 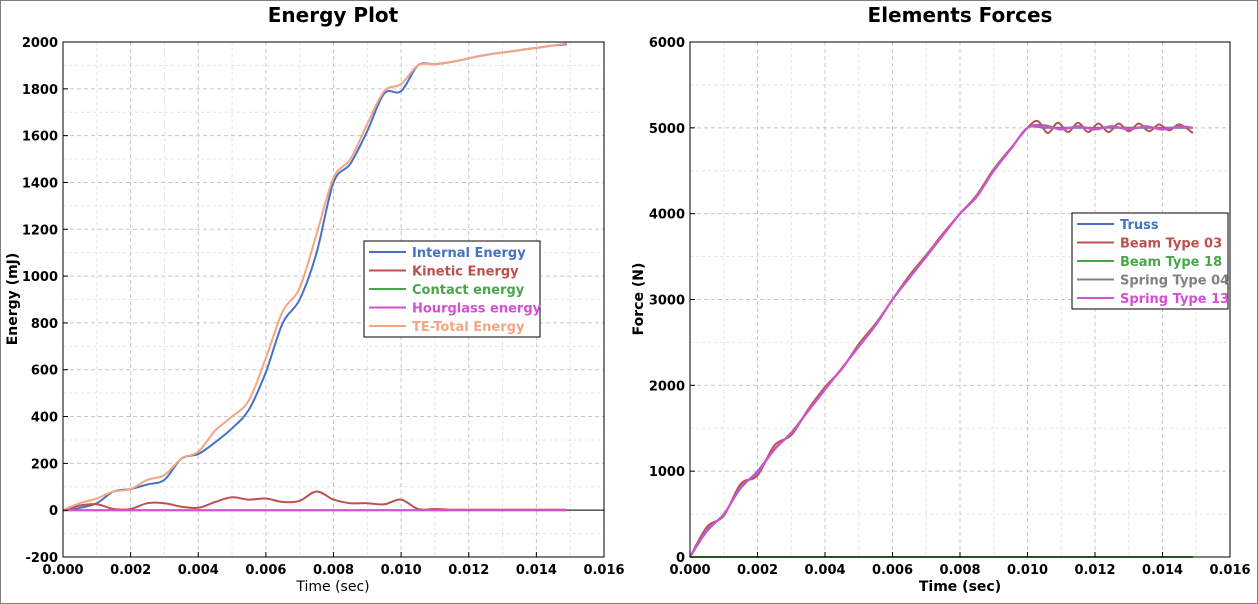 I want to click on legend-label: Beam Type 03, so click(x=1171, y=244).